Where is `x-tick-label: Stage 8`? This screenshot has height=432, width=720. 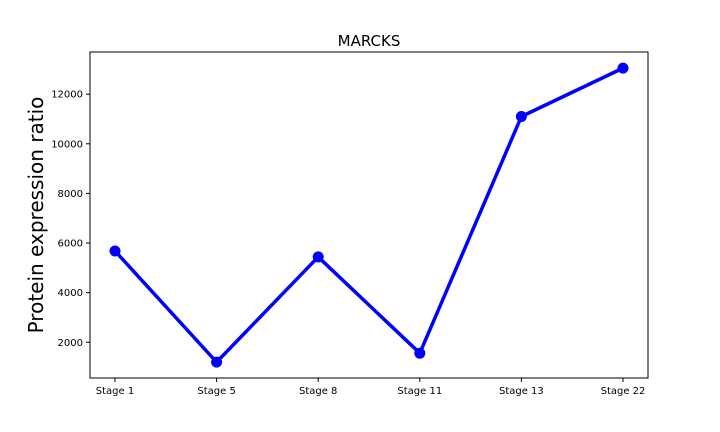 x-tick-label: Stage 8 is located at coordinates (318, 391).